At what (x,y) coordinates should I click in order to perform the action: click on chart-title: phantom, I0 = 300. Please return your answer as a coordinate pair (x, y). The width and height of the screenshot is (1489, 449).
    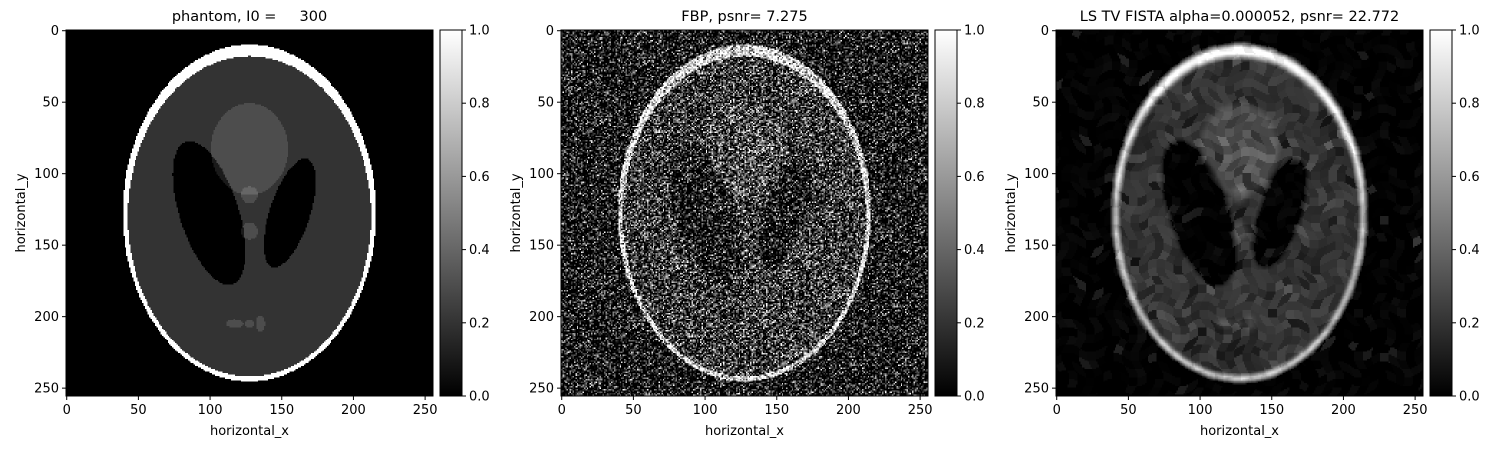
    Looking at the image, I should click on (249, 17).